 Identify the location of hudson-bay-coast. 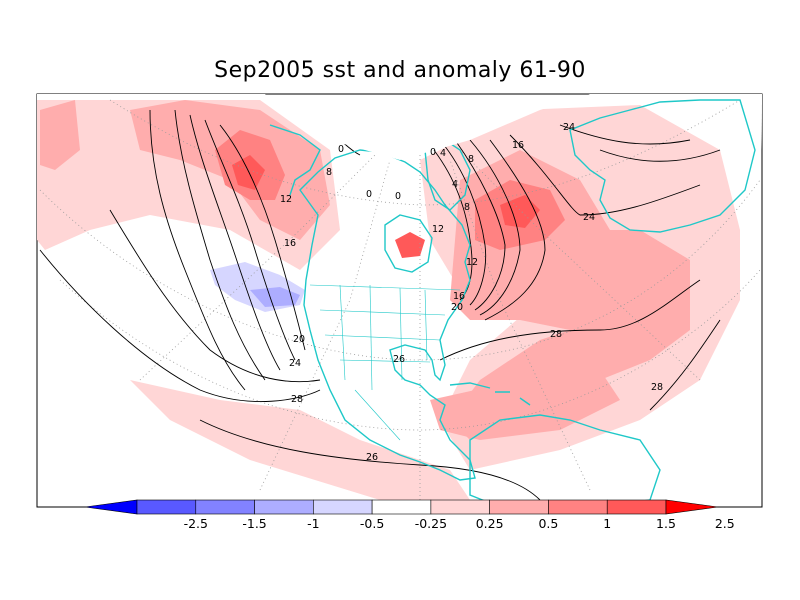
(408, 243).